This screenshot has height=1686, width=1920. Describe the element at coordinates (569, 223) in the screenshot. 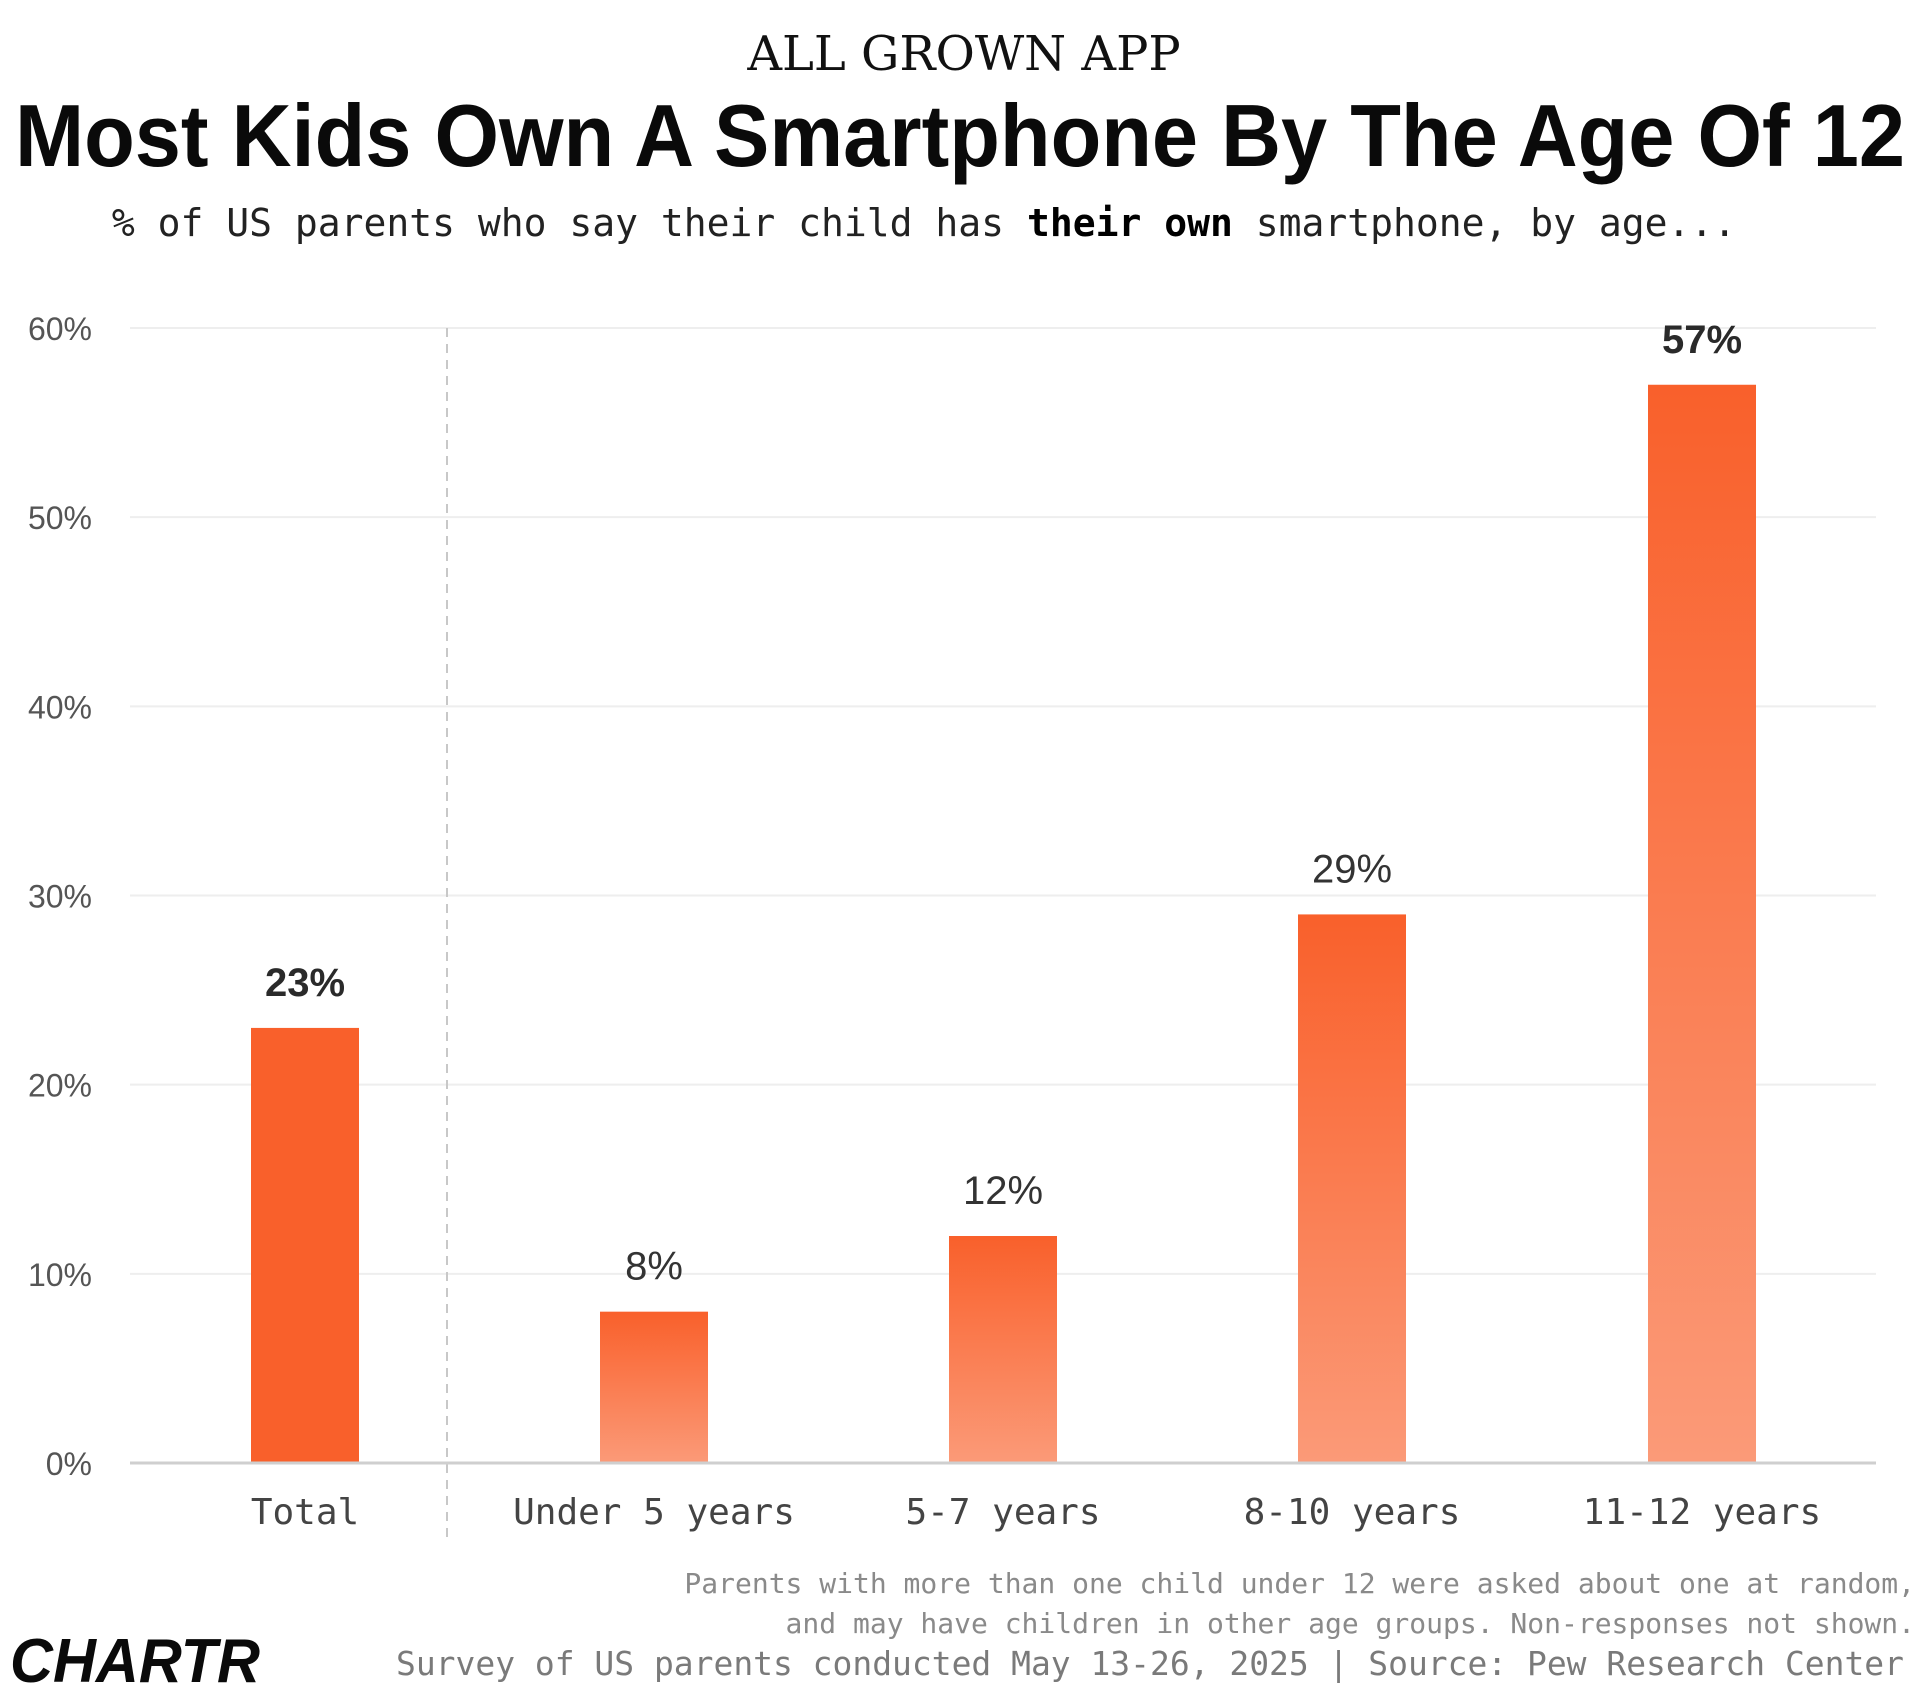

I see `subtitle-part-1: % of US parents who say their child has` at that location.